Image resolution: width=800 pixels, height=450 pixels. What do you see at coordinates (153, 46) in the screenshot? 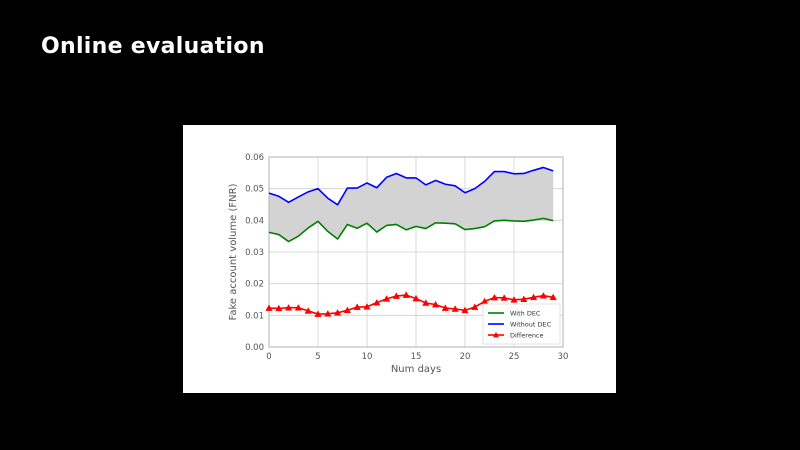
I see `slide-title: Online evaluation` at bounding box center [153, 46].